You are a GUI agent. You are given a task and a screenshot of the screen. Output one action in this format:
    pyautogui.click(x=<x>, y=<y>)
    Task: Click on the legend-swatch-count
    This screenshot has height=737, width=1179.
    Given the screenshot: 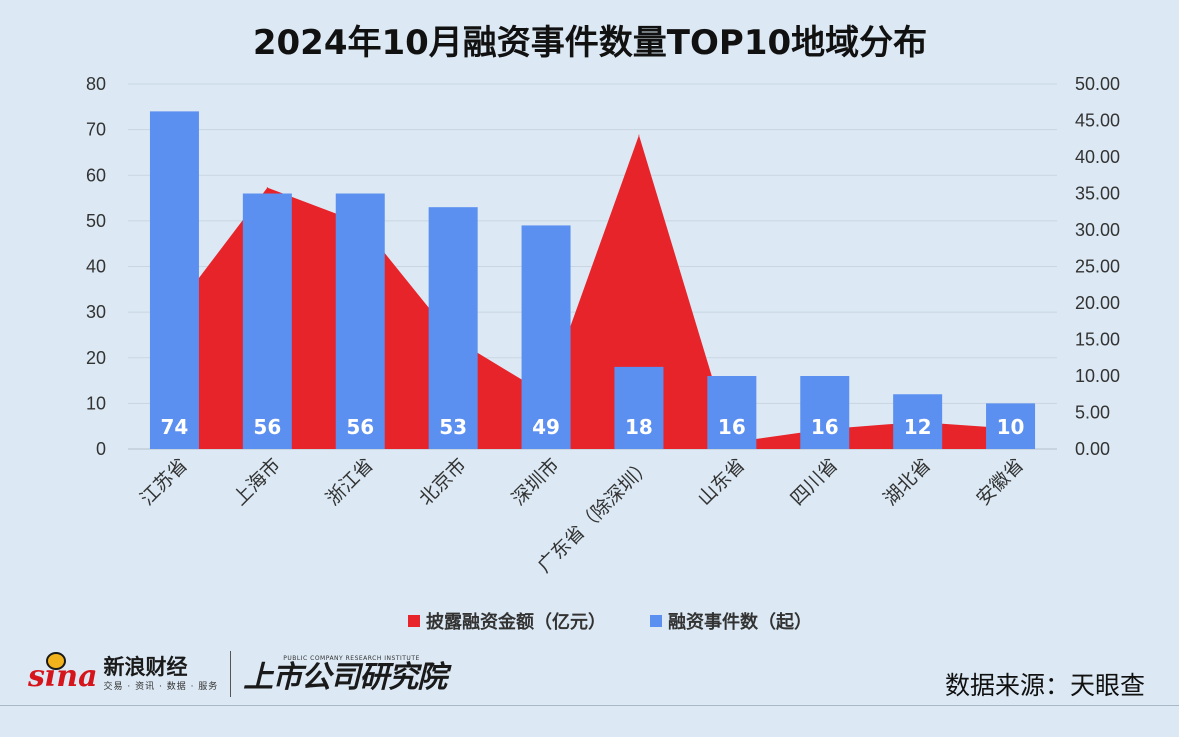 What is the action you would take?
    pyautogui.click(x=656, y=621)
    